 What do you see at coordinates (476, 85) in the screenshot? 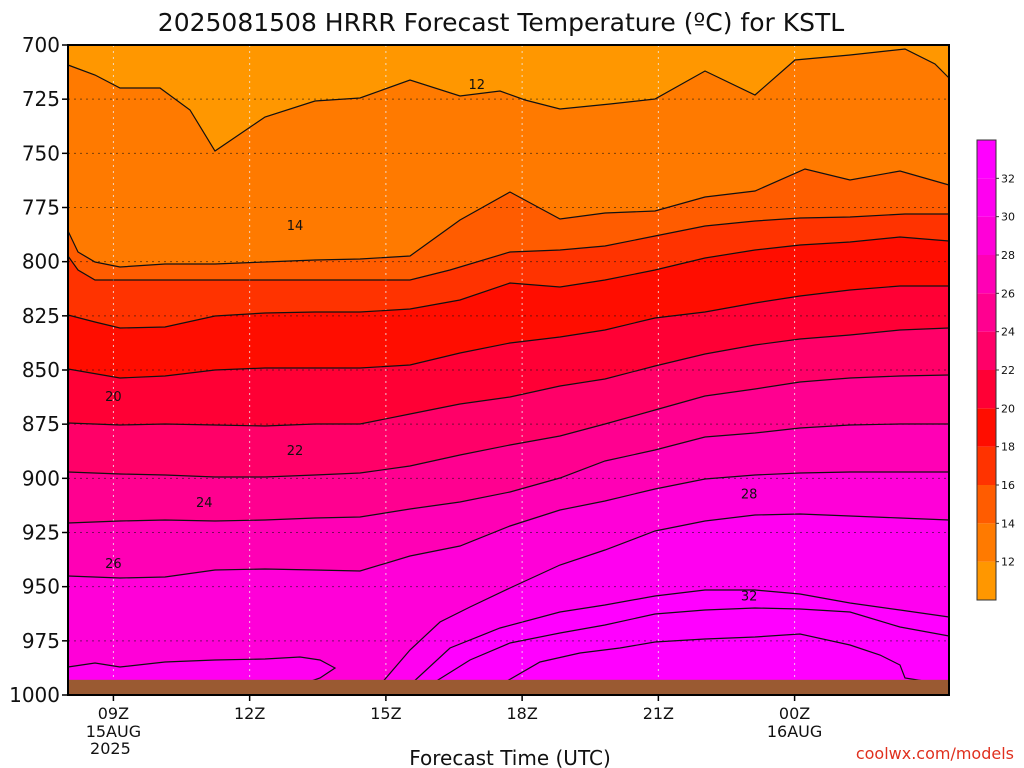
I see `contour-label: 12` at bounding box center [476, 85].